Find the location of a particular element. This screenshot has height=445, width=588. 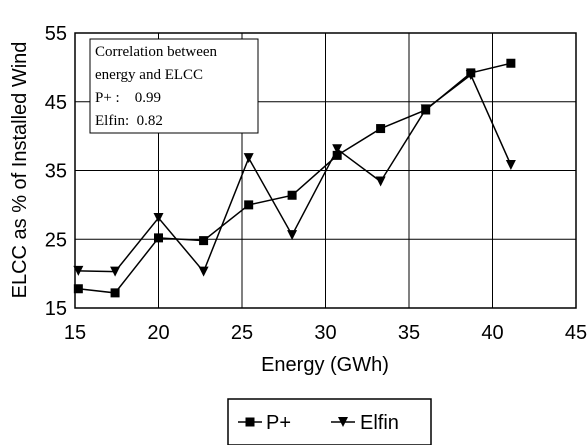

x-tick-label: 35 is located at coordinates (409, 333).